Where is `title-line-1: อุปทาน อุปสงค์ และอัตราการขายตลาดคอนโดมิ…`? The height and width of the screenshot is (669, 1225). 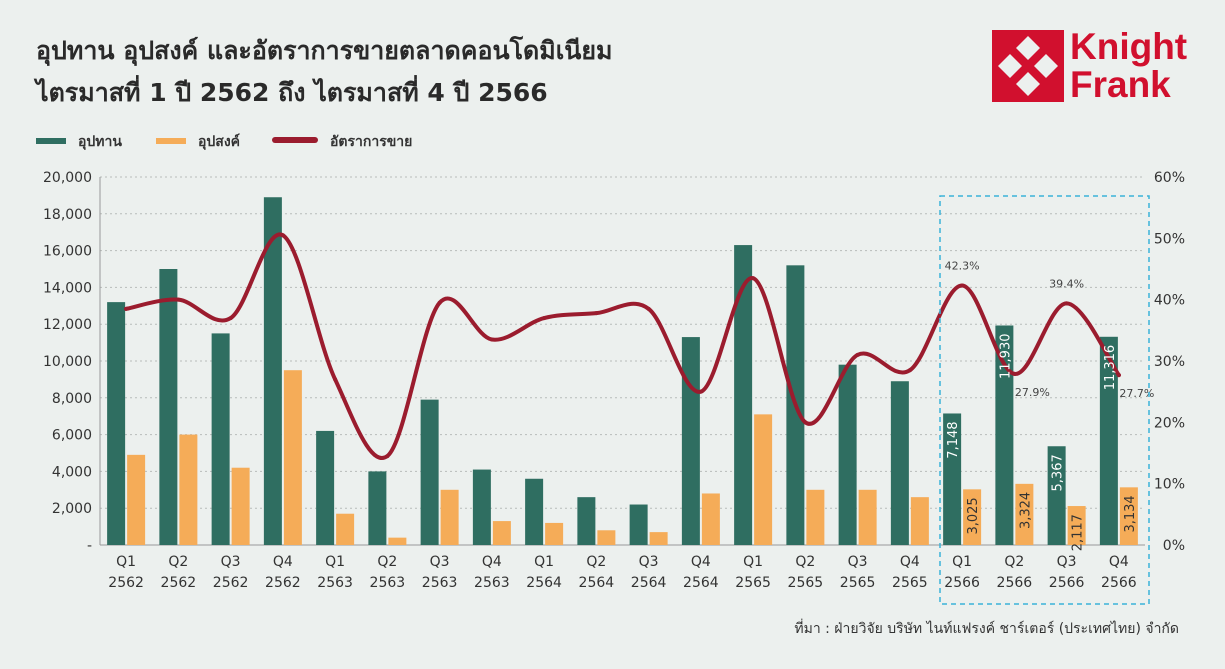 title-line-1: อุปทาน อุปสงค์ และอัตราการขายตลาดคอนโดมิ… is located at coordinates (324, 50).